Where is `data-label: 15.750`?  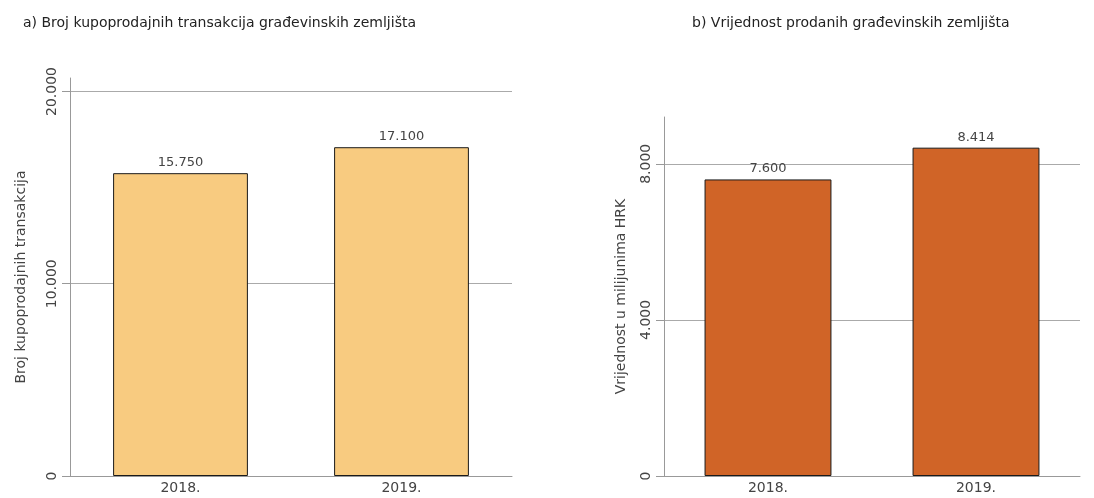 data-label: 15.750 is located at coordinates (180, 162).